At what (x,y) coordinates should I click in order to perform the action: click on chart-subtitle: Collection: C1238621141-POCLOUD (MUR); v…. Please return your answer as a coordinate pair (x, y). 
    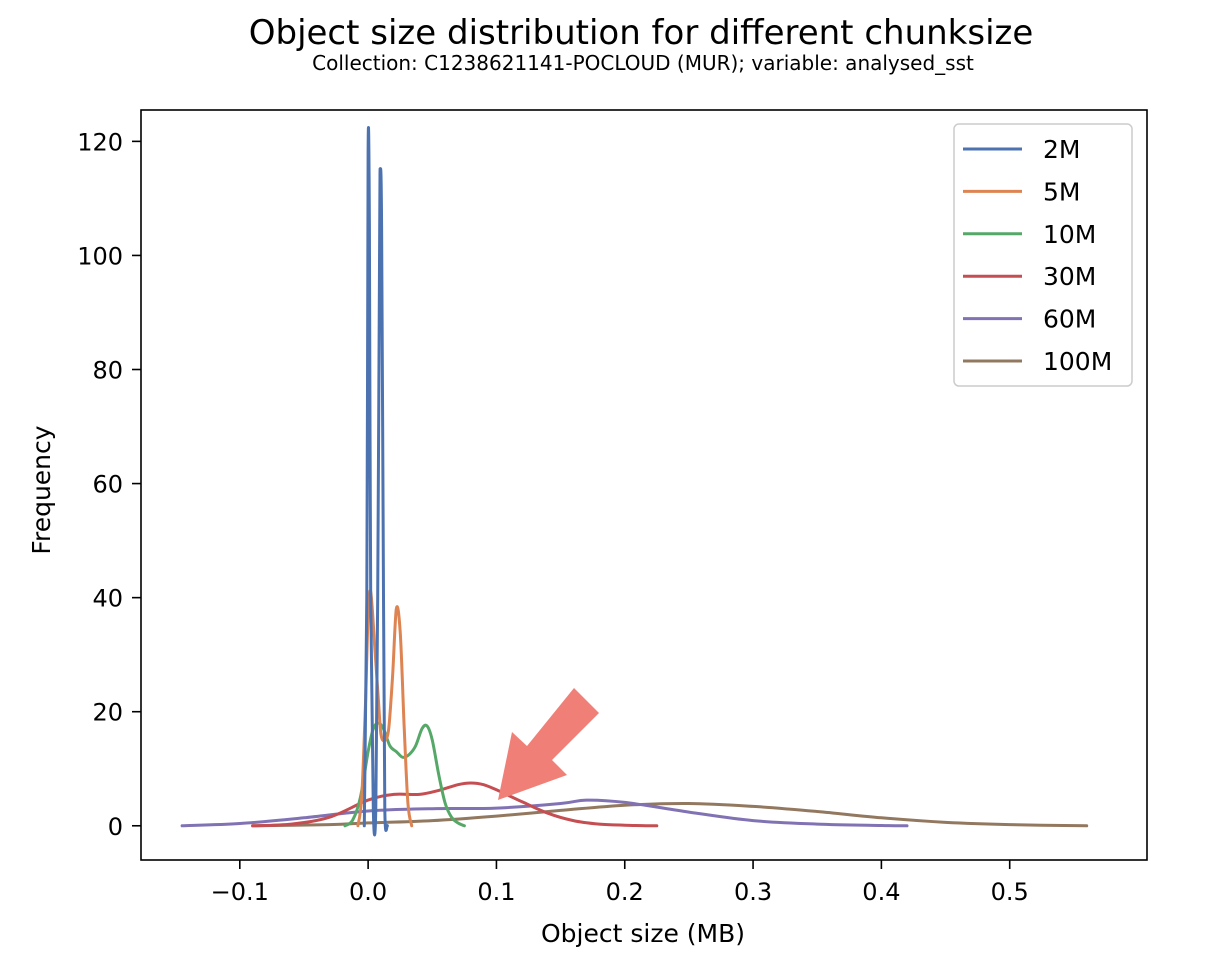
    Looking at the image, I should click on (643, 63).